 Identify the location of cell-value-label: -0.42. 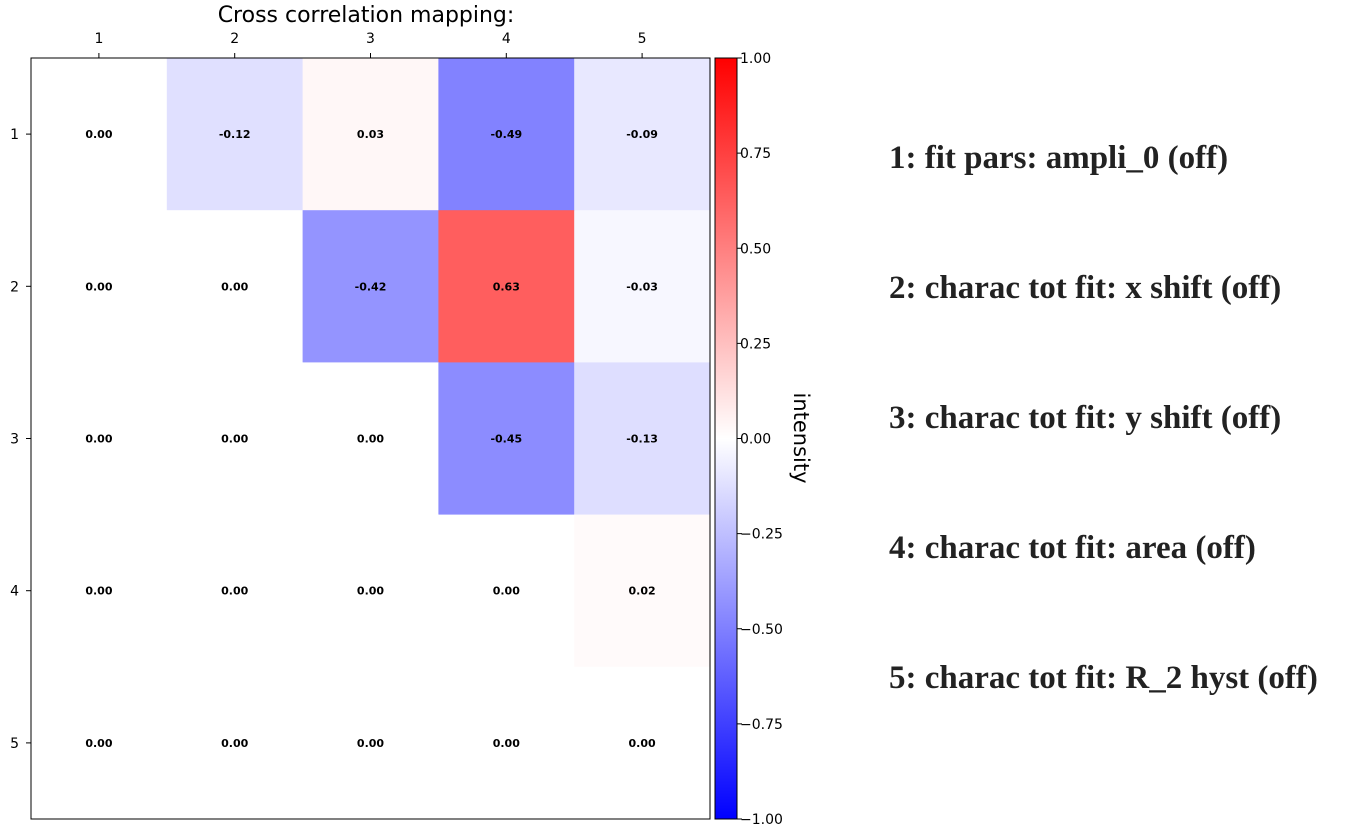
(371, 286).